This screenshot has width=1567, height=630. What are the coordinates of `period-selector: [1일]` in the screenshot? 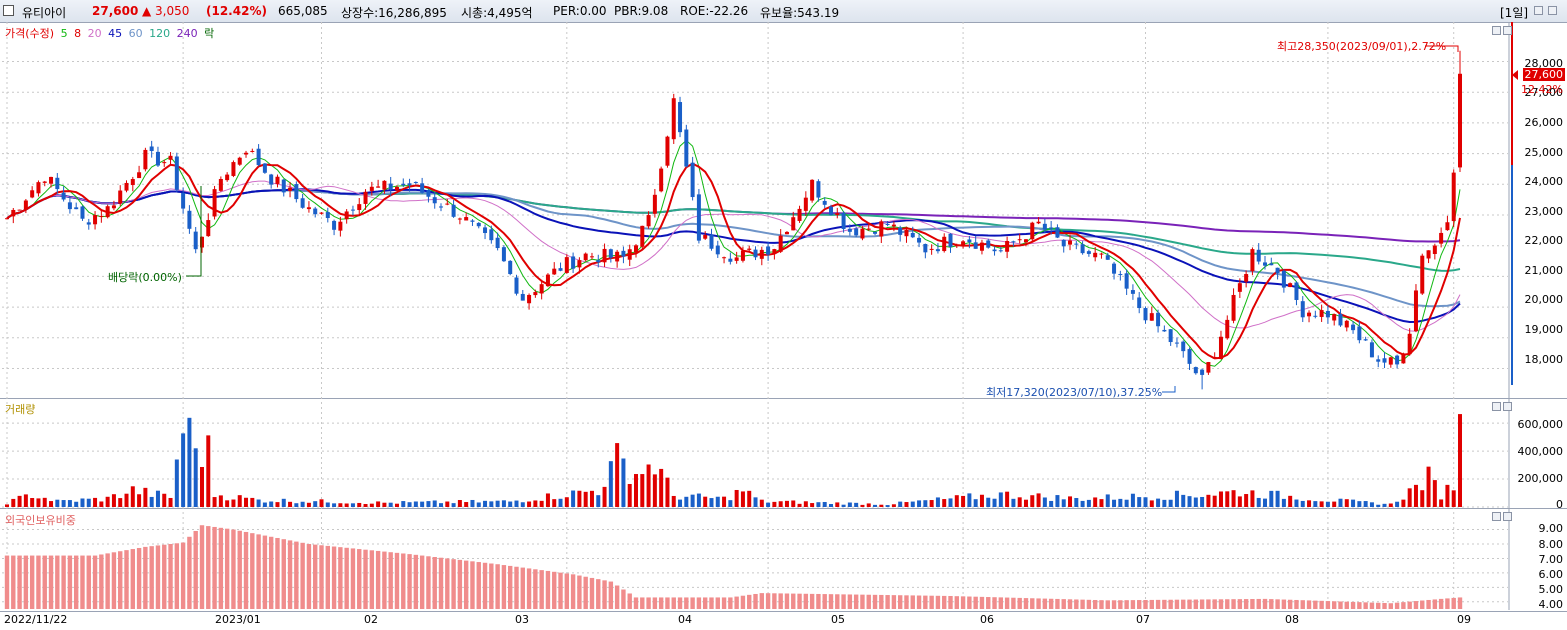 It's located at (1514, 13).